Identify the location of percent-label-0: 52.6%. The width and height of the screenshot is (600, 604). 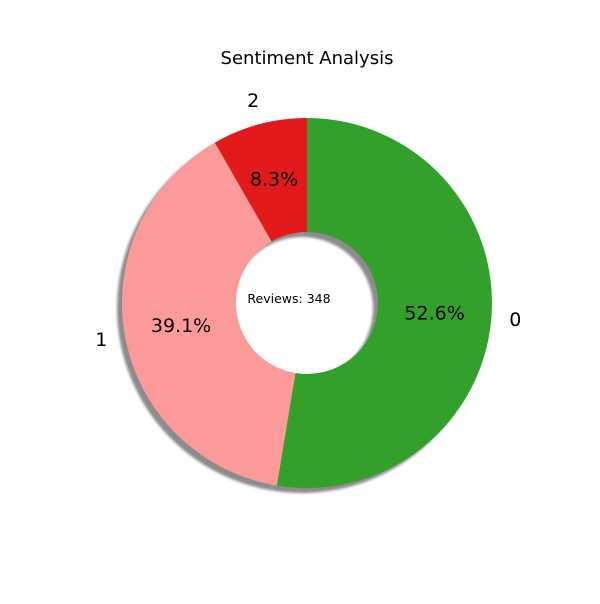
(434, 313).